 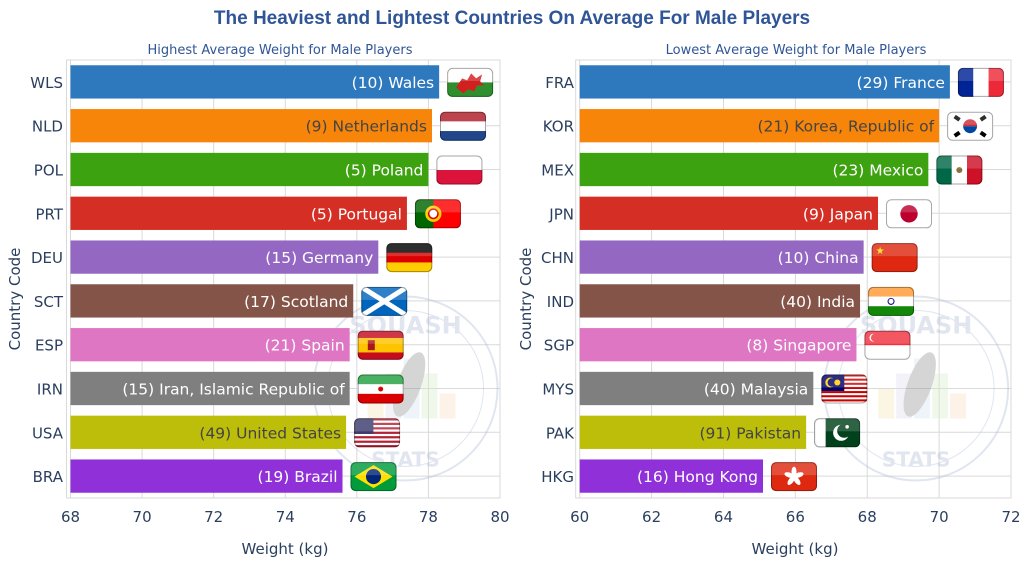 I want to click on bar-hkg, so click(x=671, y=476).